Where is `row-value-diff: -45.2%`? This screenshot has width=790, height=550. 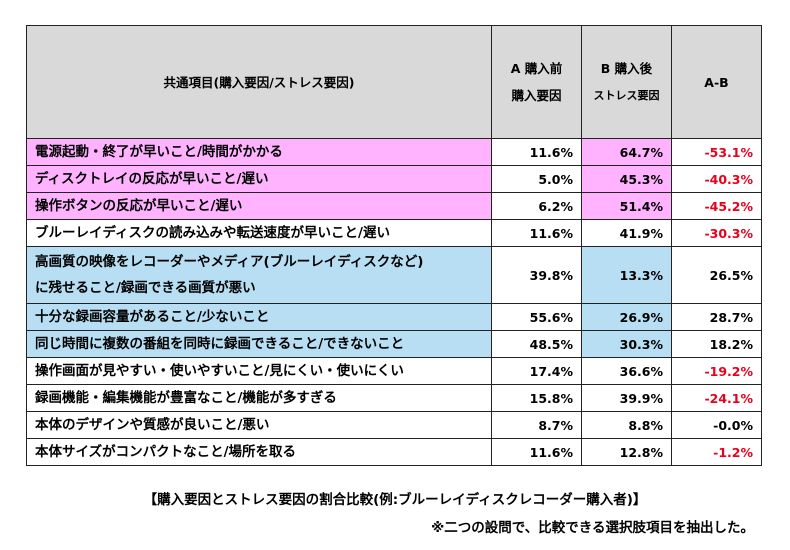 row-value-diff: -45.2% is located at coordinates (716, 206).